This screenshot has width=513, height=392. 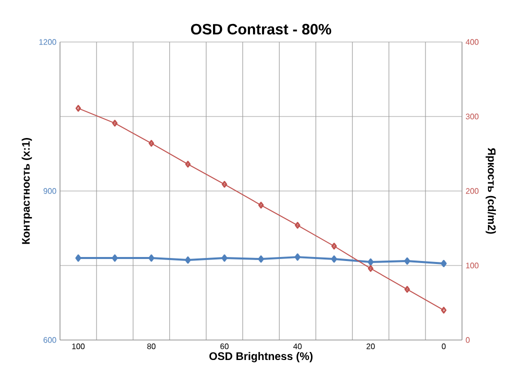 What do you see at coordinates (491, 191) in the screenshot?
I see `y2-axis-title: Яркость (cd/m2)` at bounding box center [491, 191].